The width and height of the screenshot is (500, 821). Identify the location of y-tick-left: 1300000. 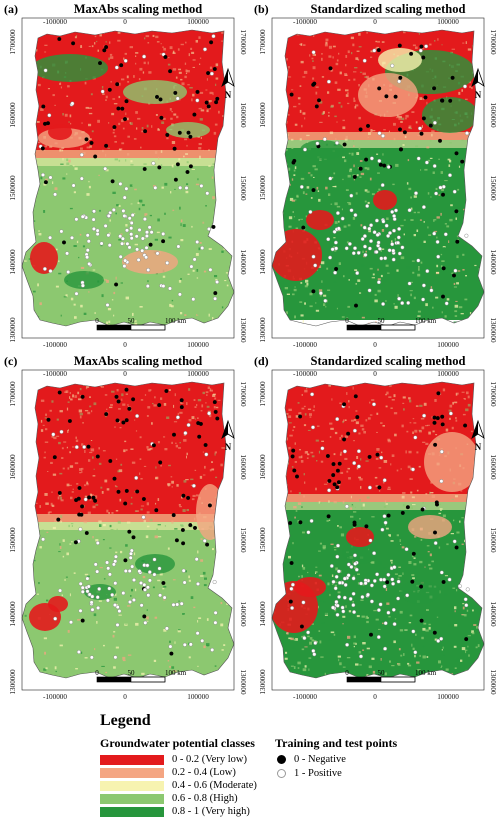
(13, 330).